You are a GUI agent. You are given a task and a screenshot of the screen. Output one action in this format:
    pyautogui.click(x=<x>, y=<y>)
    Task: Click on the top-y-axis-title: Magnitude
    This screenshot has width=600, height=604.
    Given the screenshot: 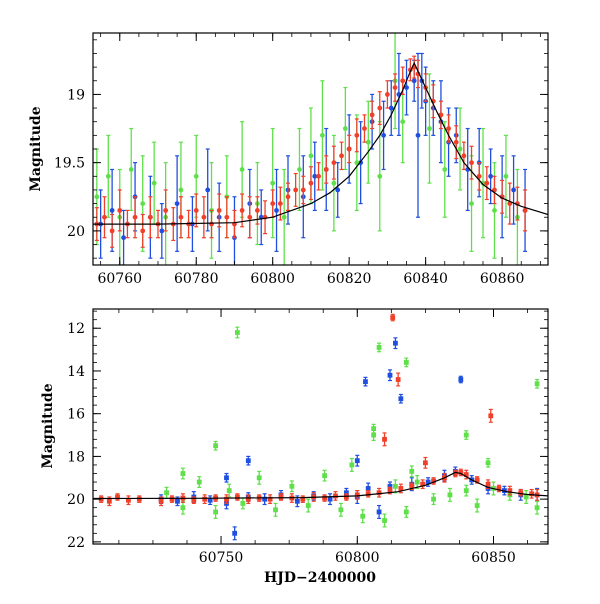 What is the action you would take?
    pyautogui.click(x=36, y=148)
    